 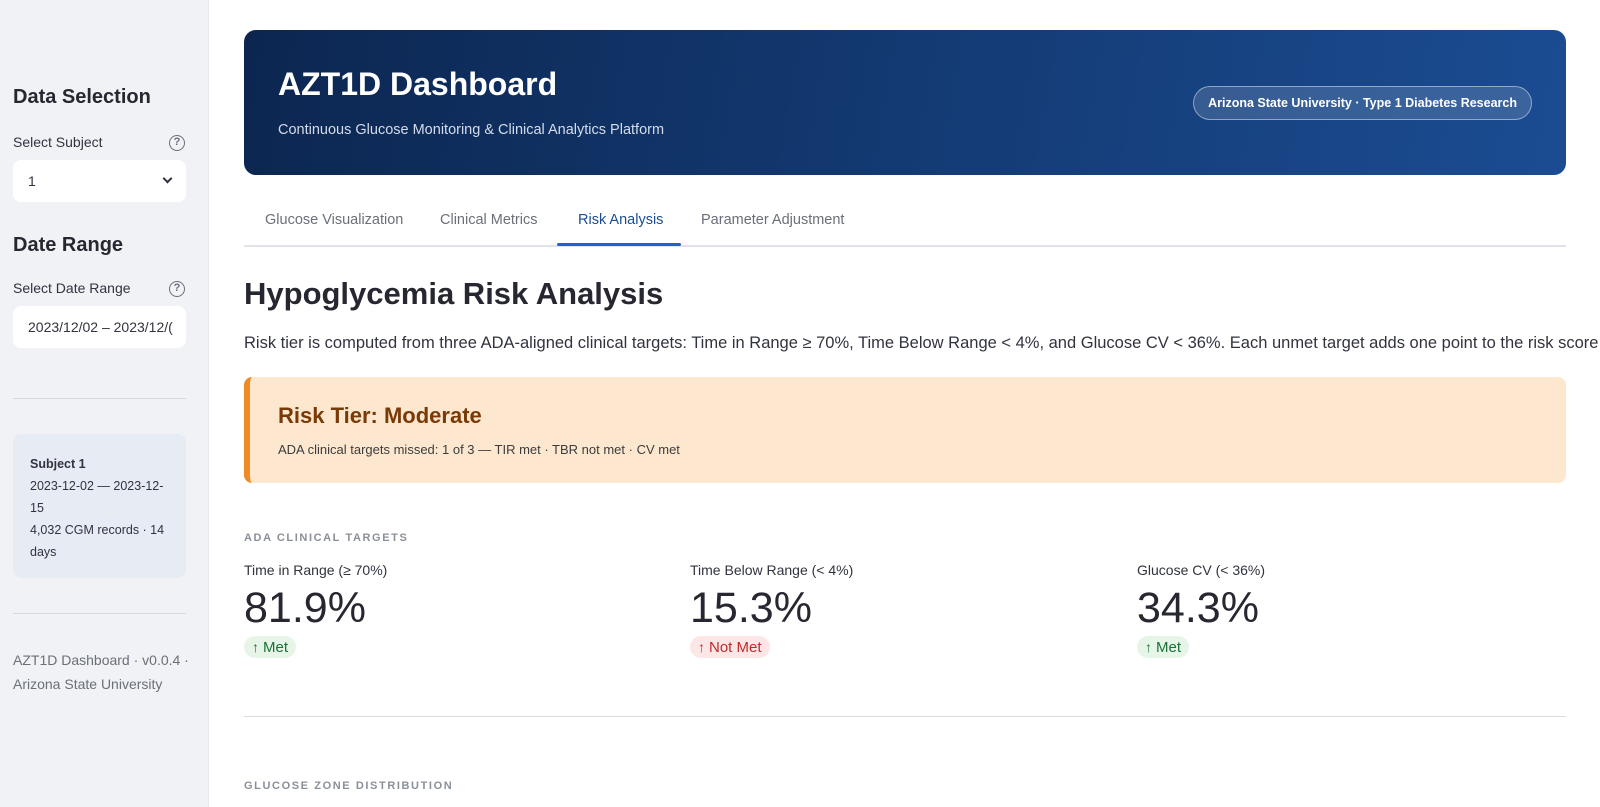 What do you see at coordinates (380, 415) in the screenshot?
I see `risk-tier-title: Risk Tier: Moderate` at bounding box center [380, 415].